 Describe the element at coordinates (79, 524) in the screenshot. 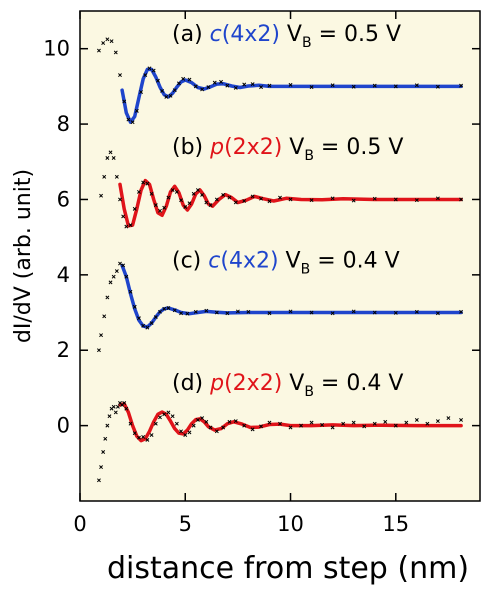

I see `x-tick-label: 0` at that location.